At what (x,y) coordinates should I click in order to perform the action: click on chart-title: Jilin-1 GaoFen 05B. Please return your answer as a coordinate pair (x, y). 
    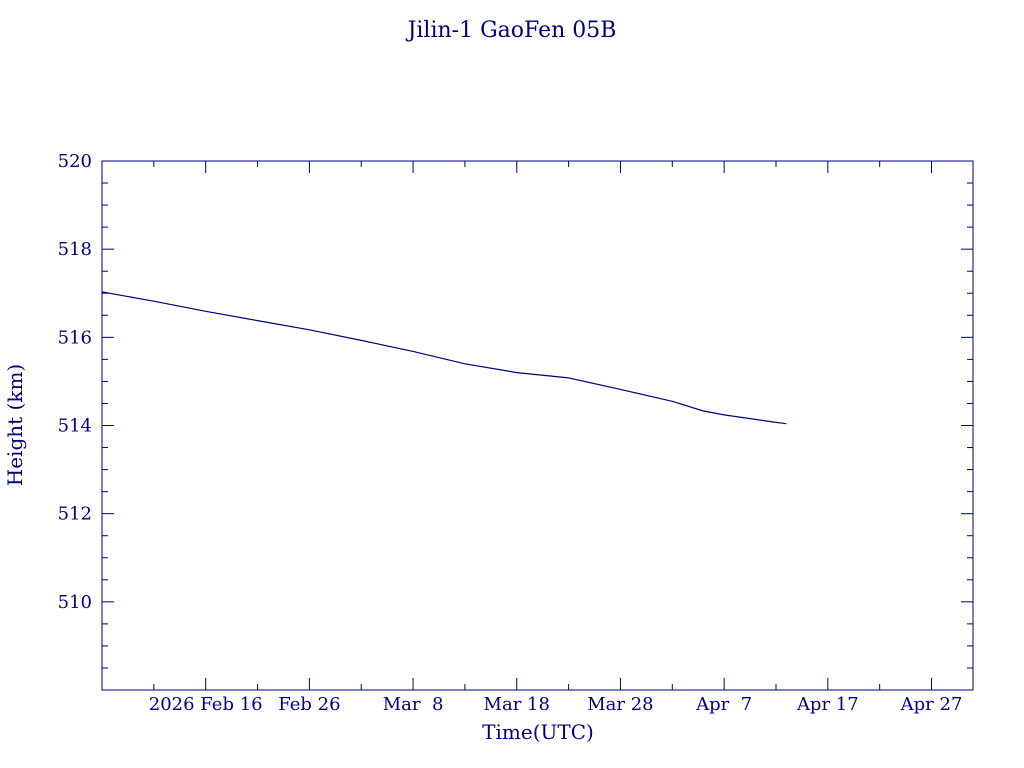
    Looking at the image, I should click on (511, 30).